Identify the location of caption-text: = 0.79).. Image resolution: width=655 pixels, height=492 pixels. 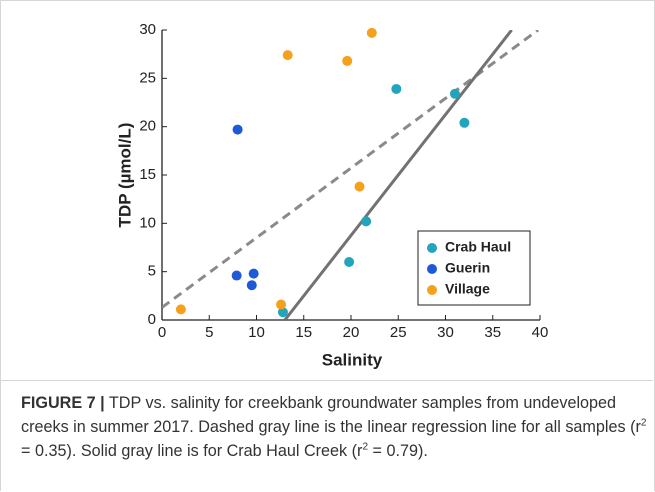
(398, 451).